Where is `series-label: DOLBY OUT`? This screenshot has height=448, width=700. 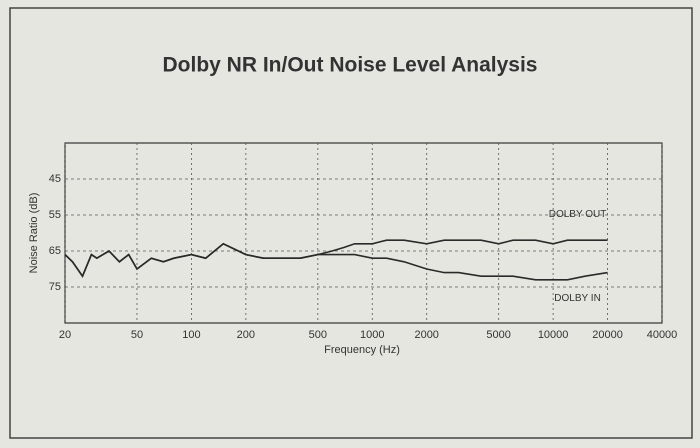 series-label: DOLBY OUT is located at coordinates (578, 214).